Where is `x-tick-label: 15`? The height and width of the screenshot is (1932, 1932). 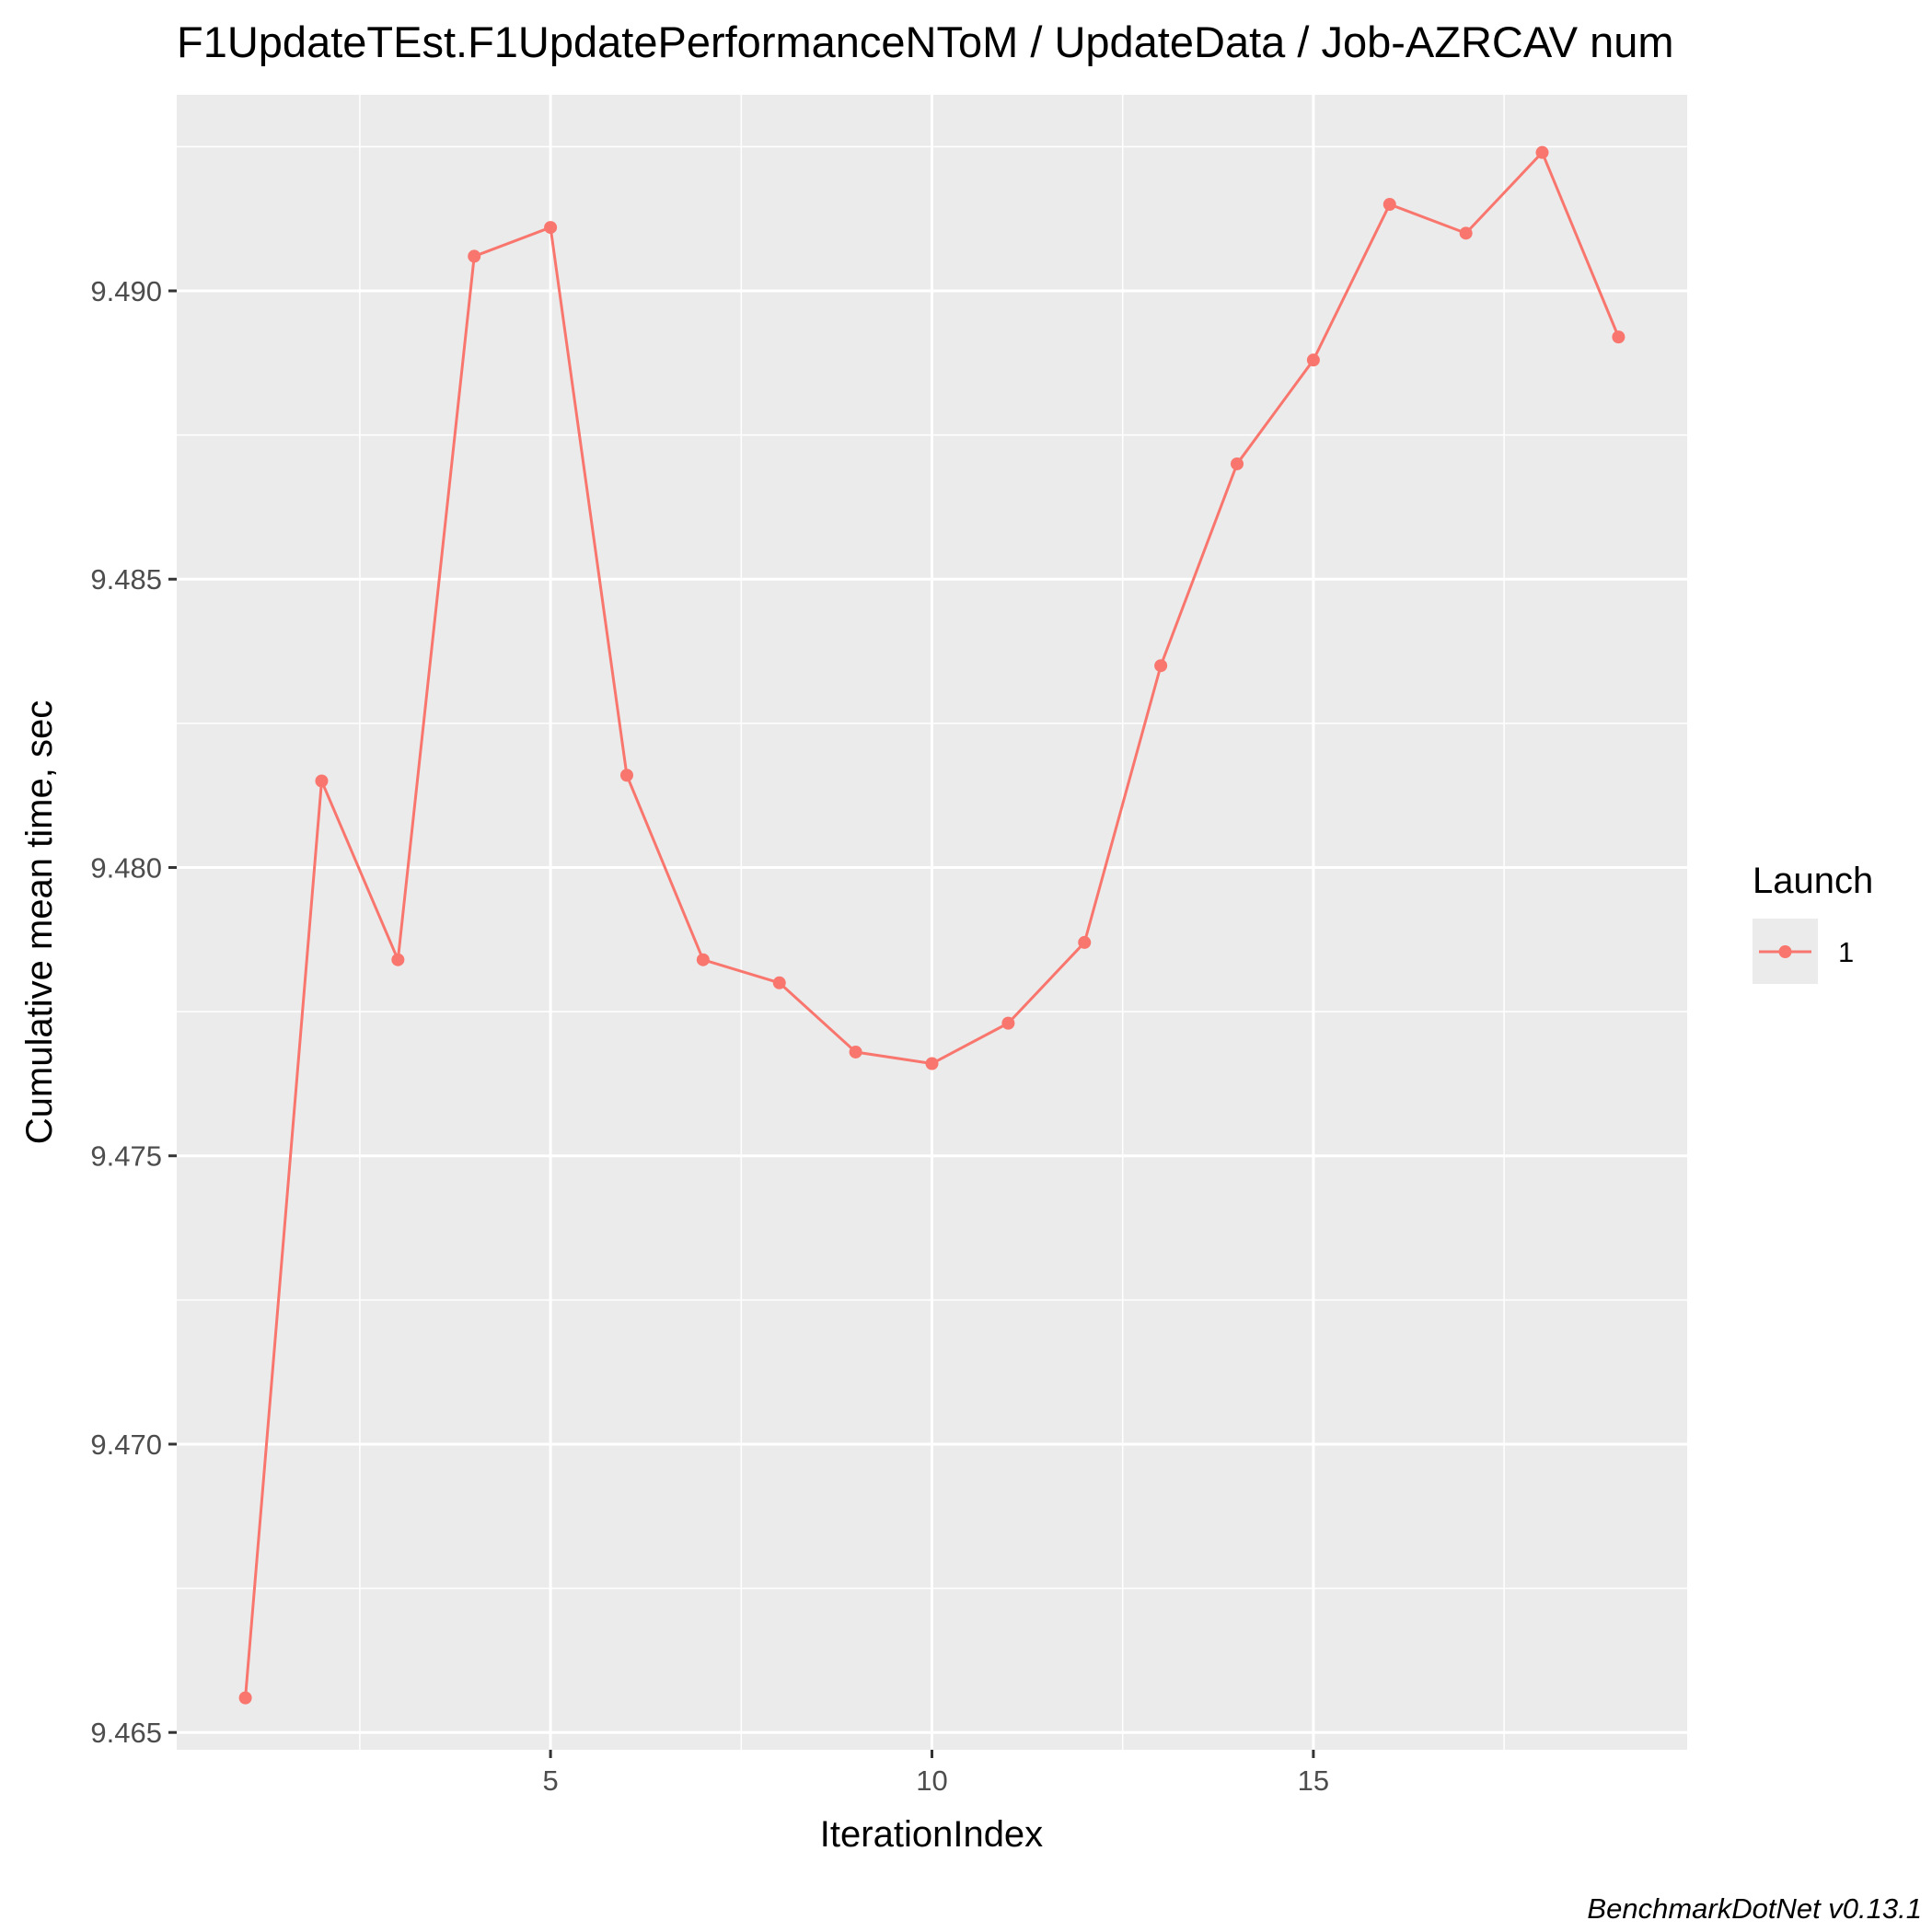
x-tick-label: 15 is located at coordinates (1313, 1781).